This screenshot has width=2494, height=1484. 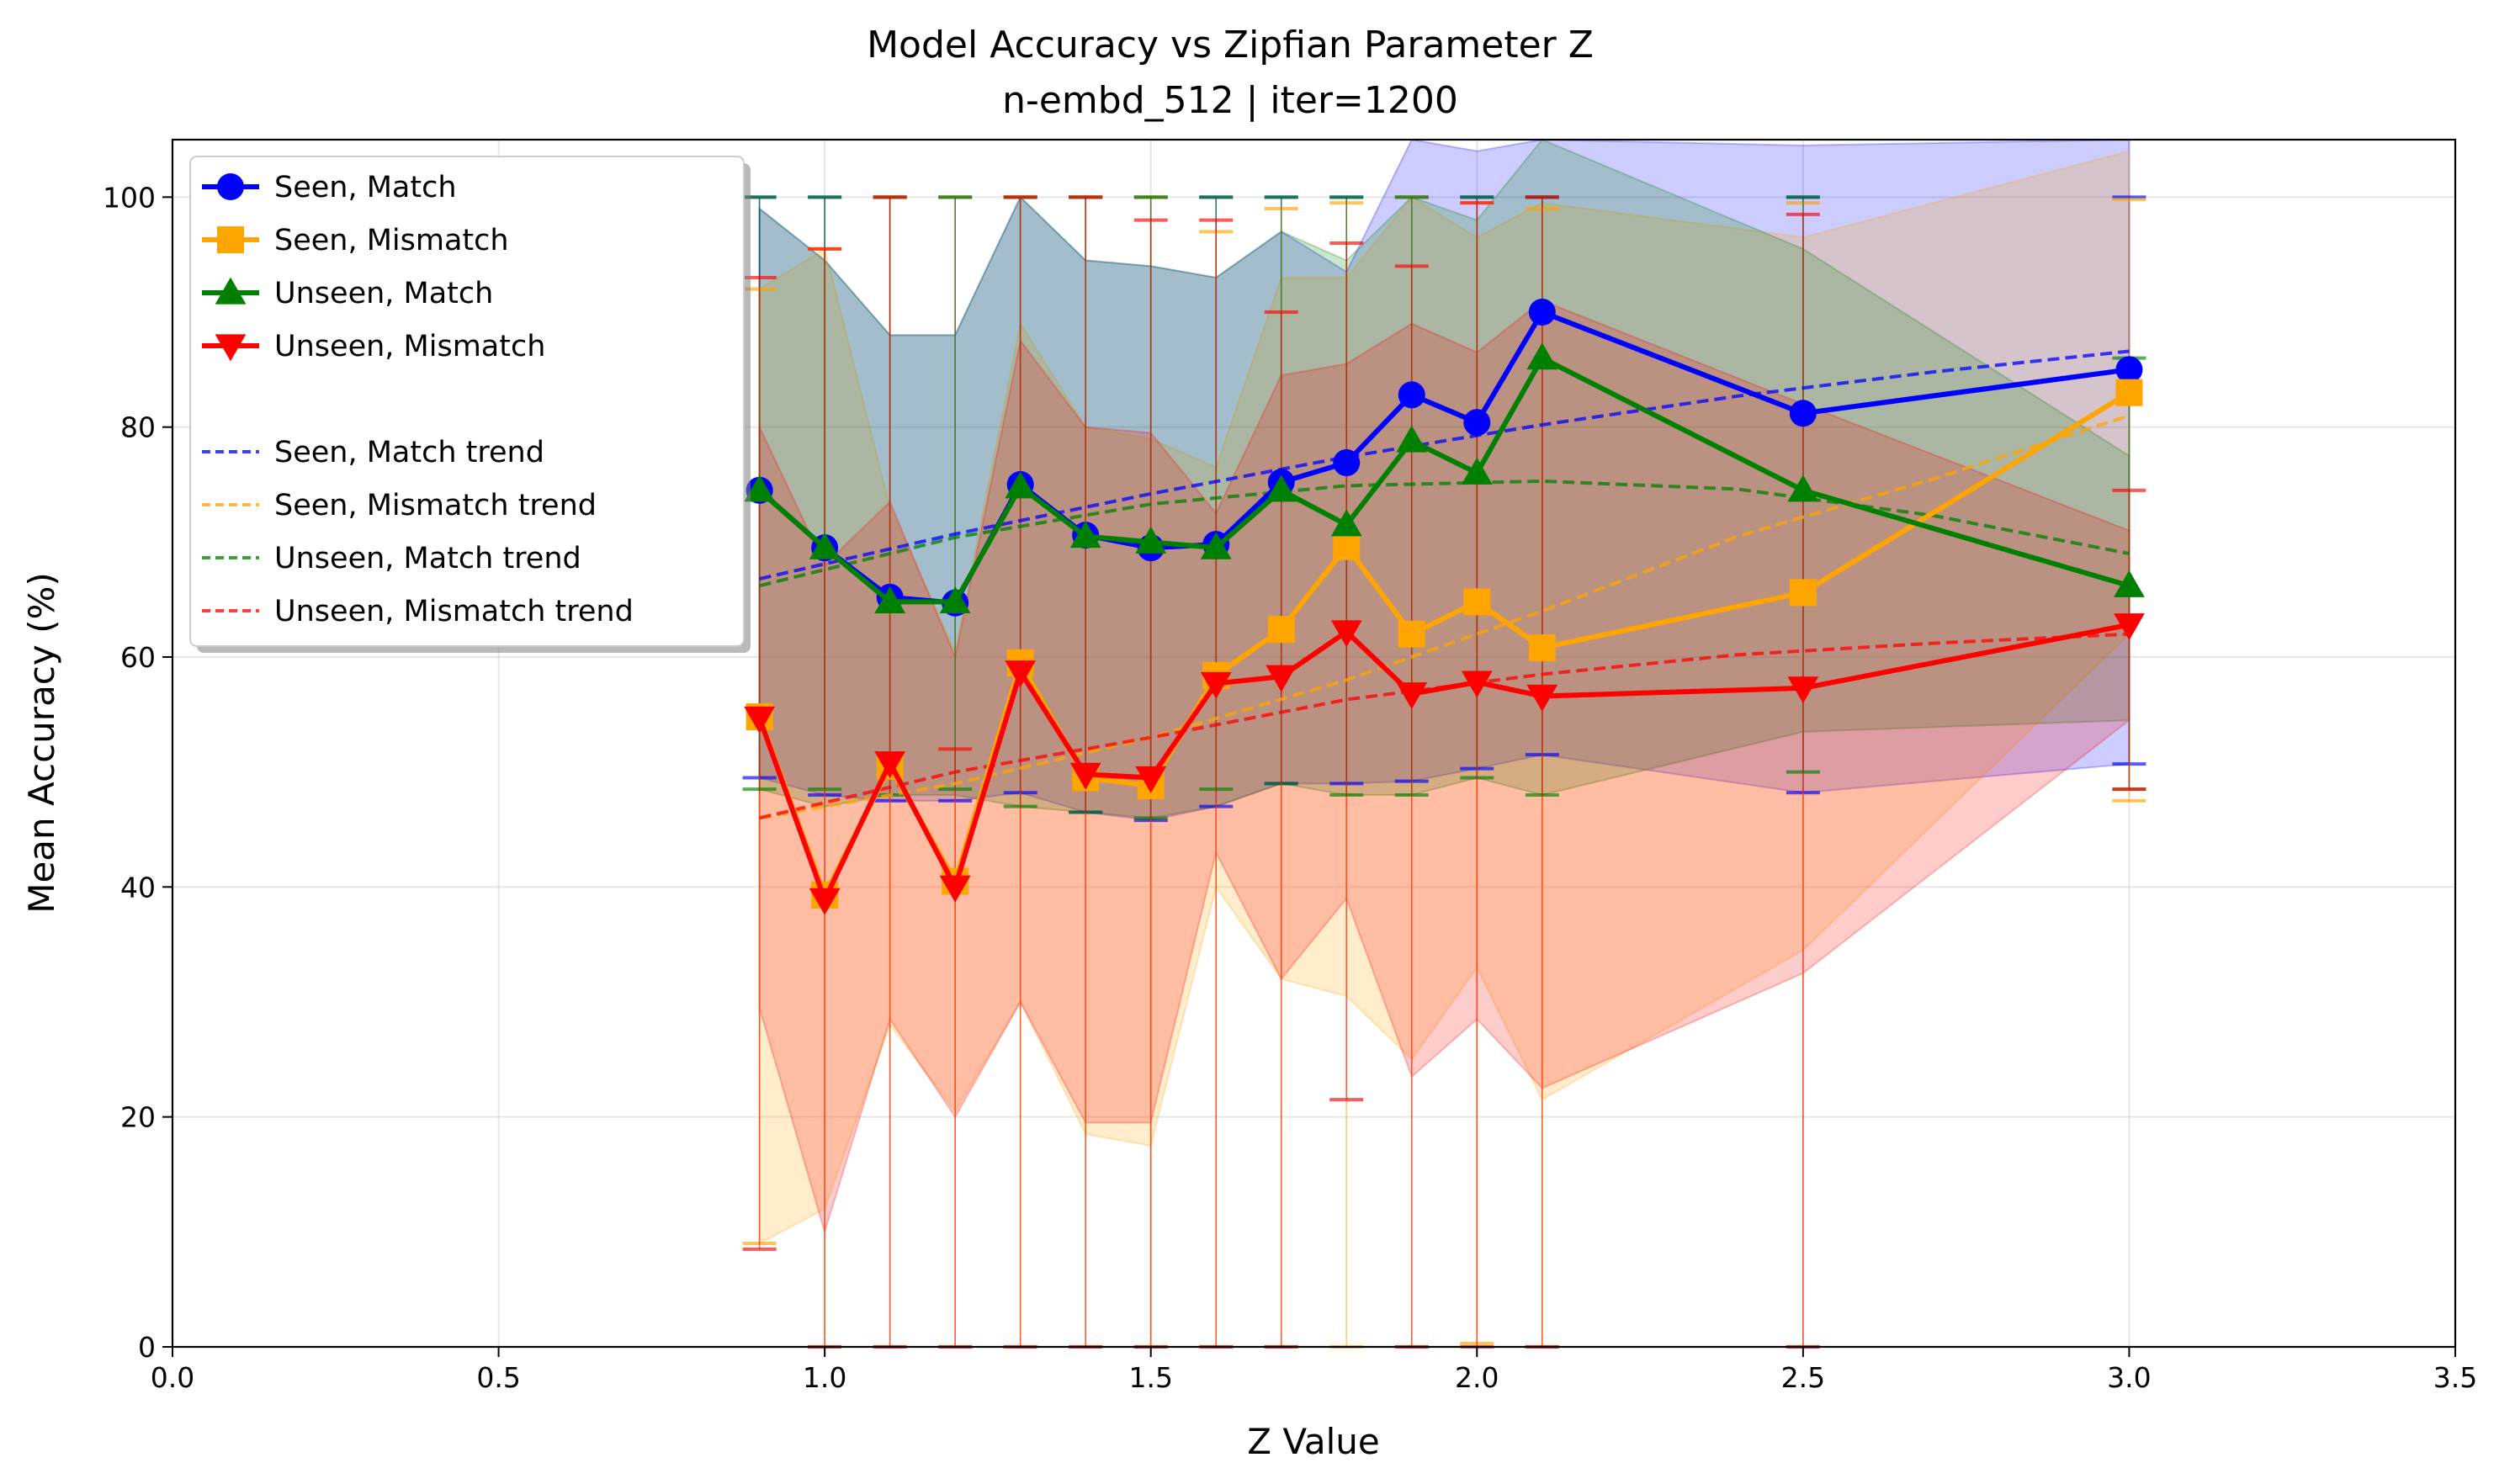 I want to click on legend-marker-unseen-match, so click(x=231, y=291).